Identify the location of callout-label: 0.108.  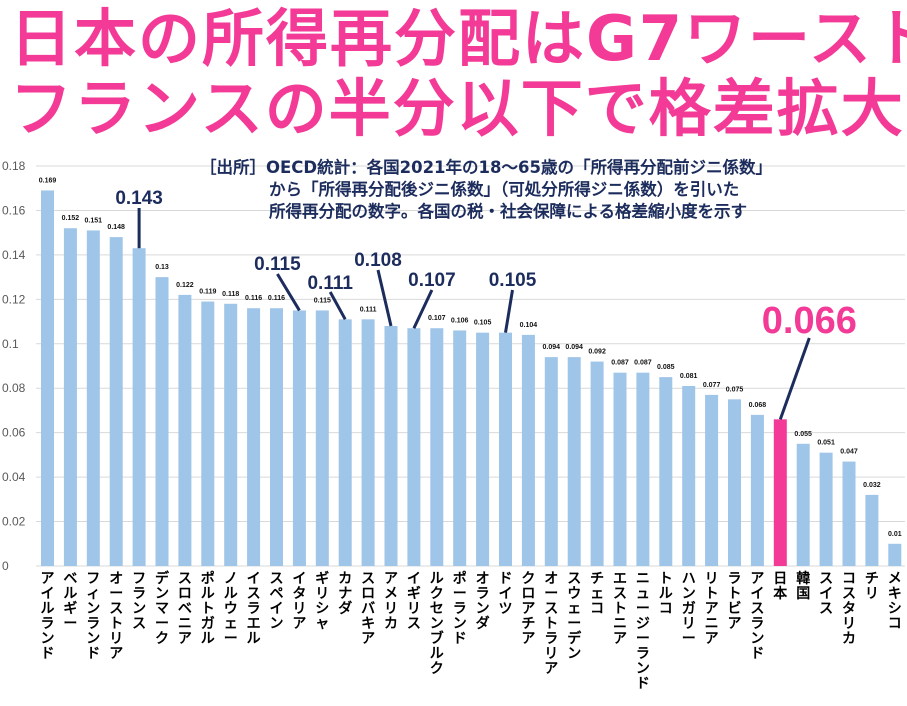
(378, 260).